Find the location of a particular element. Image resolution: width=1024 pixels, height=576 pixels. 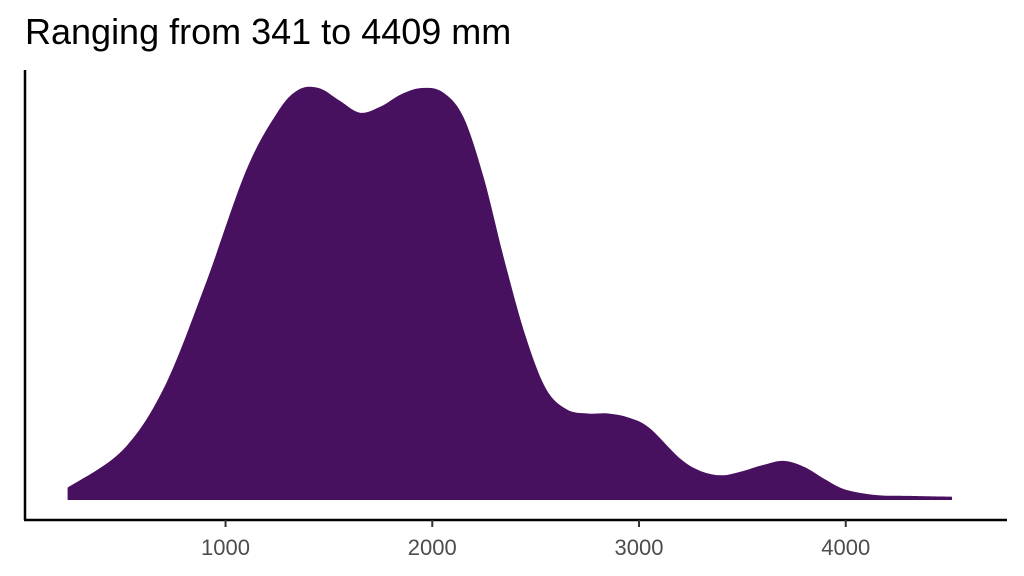

x-tick-label: 1000 is located at coordinates (225, 547).